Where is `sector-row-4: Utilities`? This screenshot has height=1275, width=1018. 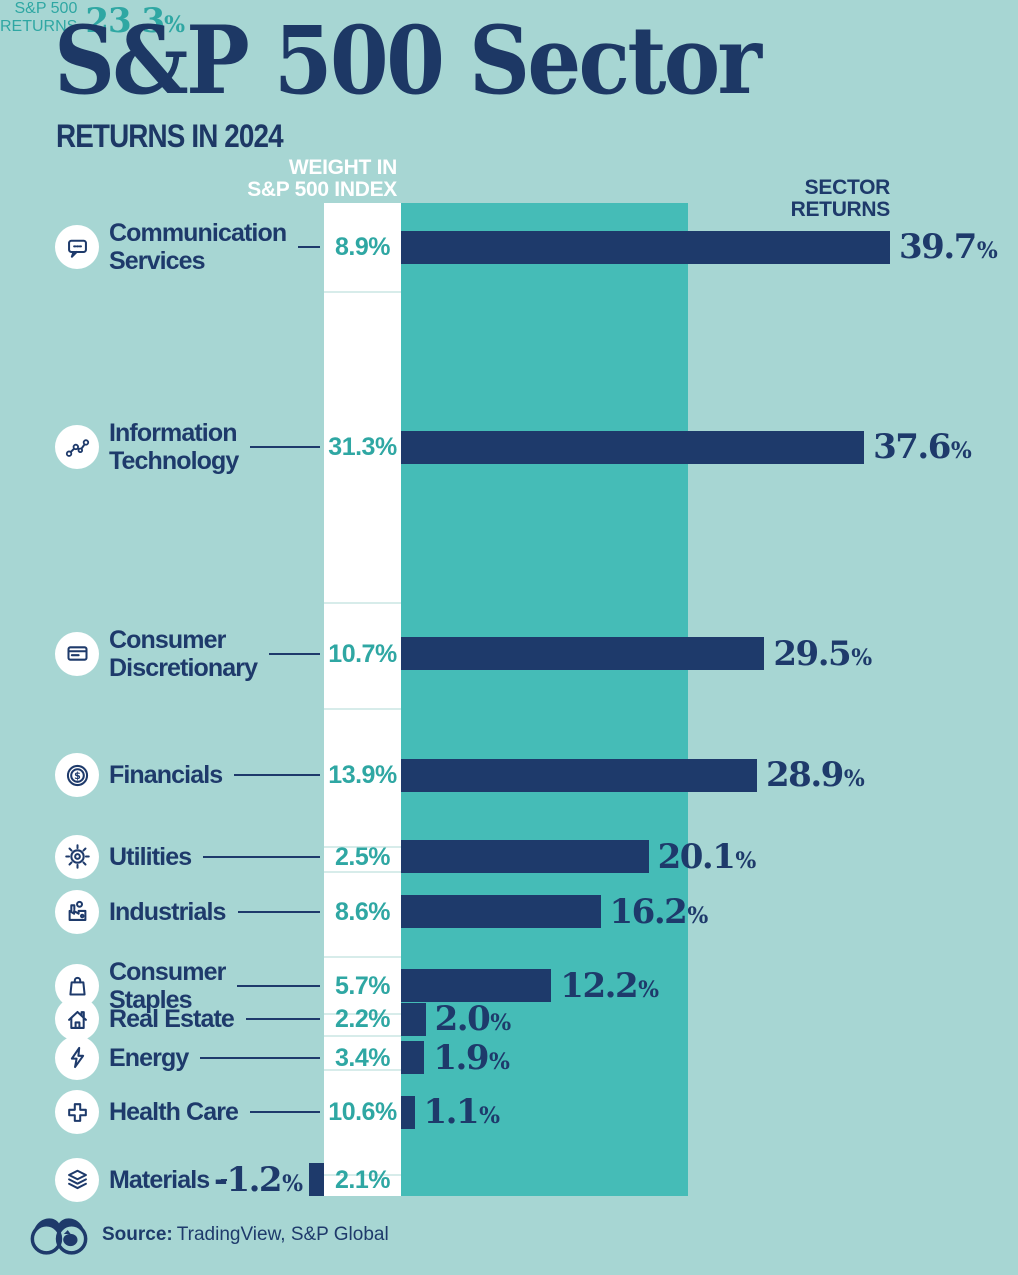 sector-row-4: Utilities is located at coordinates (187, 857).